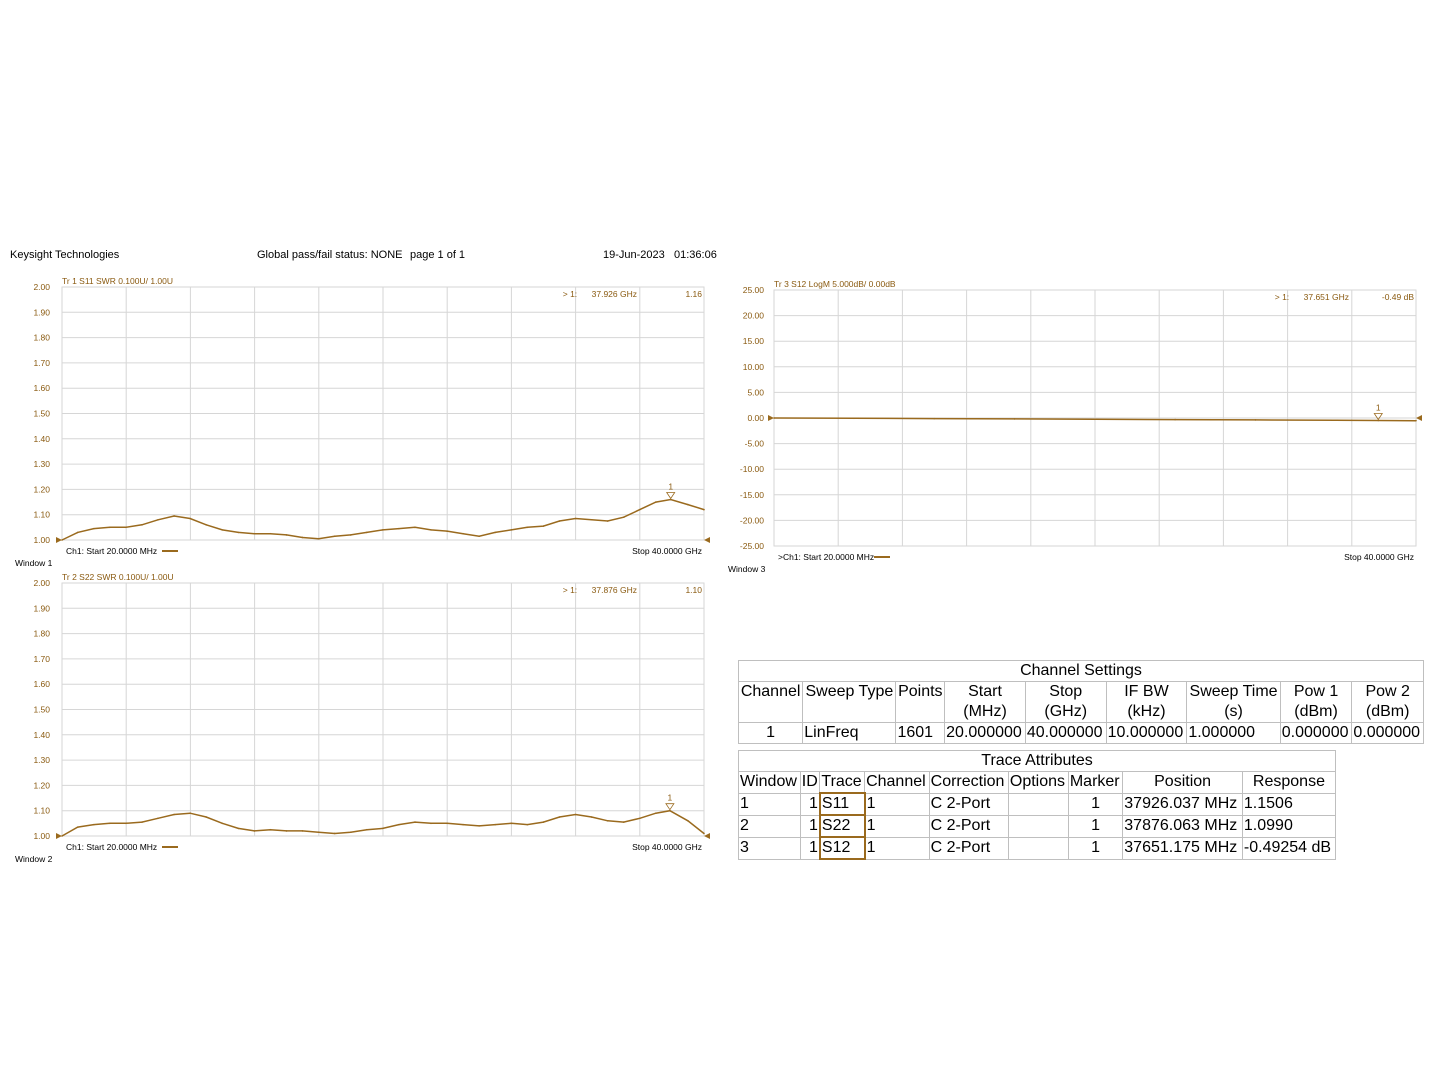  Describe the element at coordinates (968, 782) in the screenshot. I see `col-header: Correction` at that location.